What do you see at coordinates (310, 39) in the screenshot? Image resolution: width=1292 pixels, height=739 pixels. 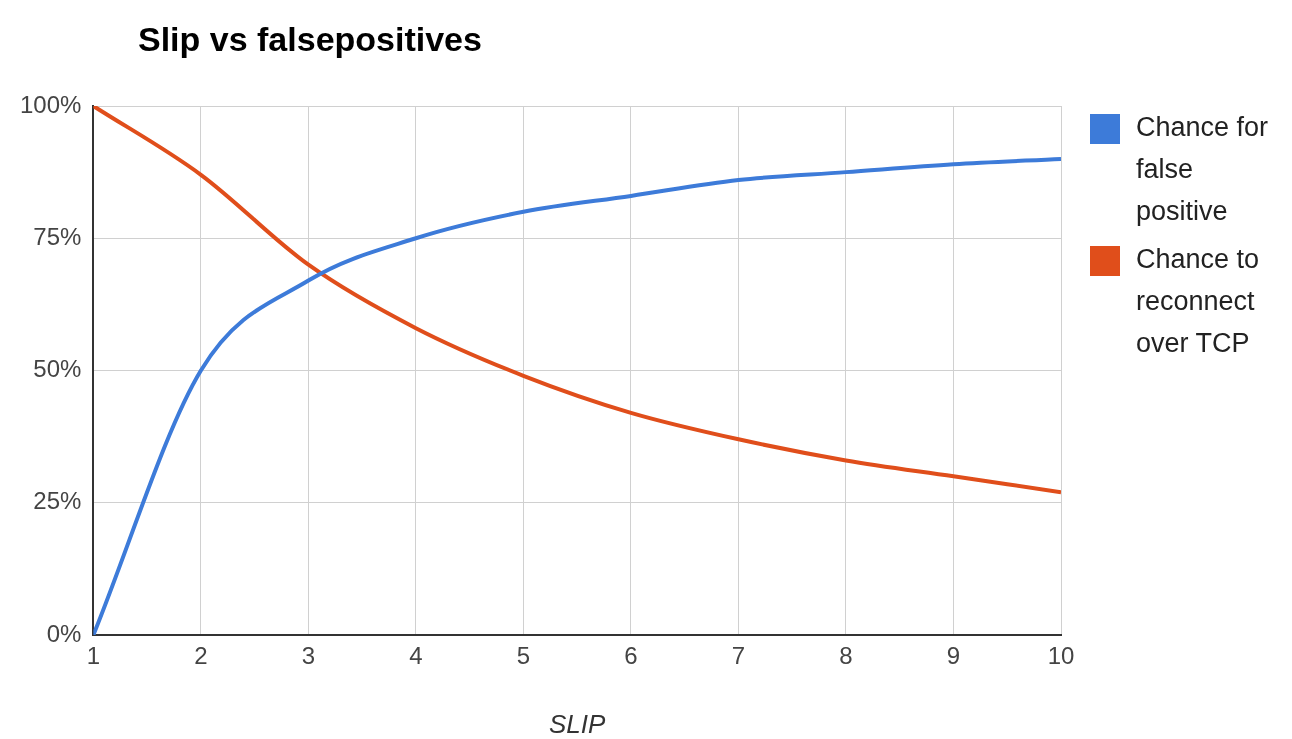 I see `chart-title: Slip vs falsepositives` at bounding box center [310, 39].